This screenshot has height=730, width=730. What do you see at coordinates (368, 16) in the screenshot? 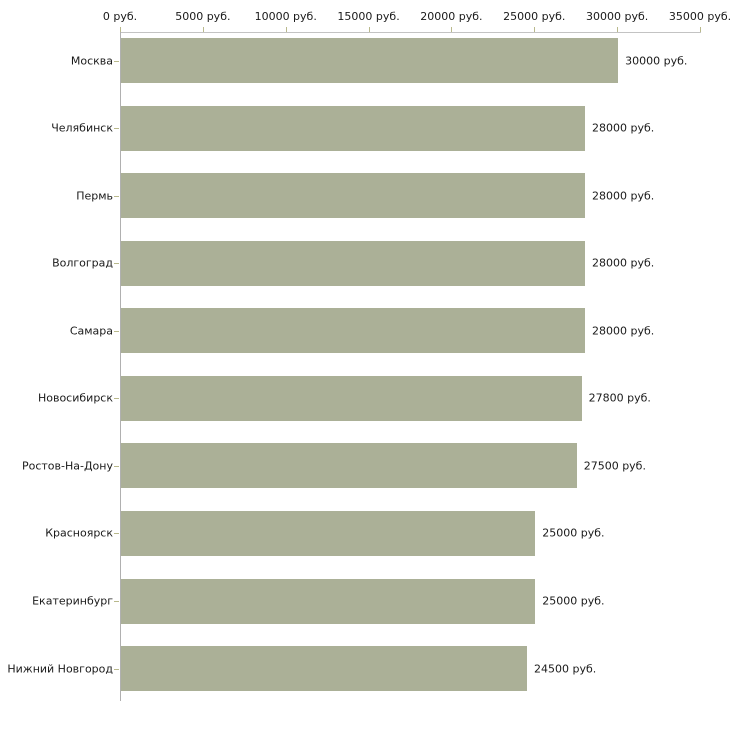
I see `x-axis-tick-label: 15000 руб.` at bounding box center [368, 16].